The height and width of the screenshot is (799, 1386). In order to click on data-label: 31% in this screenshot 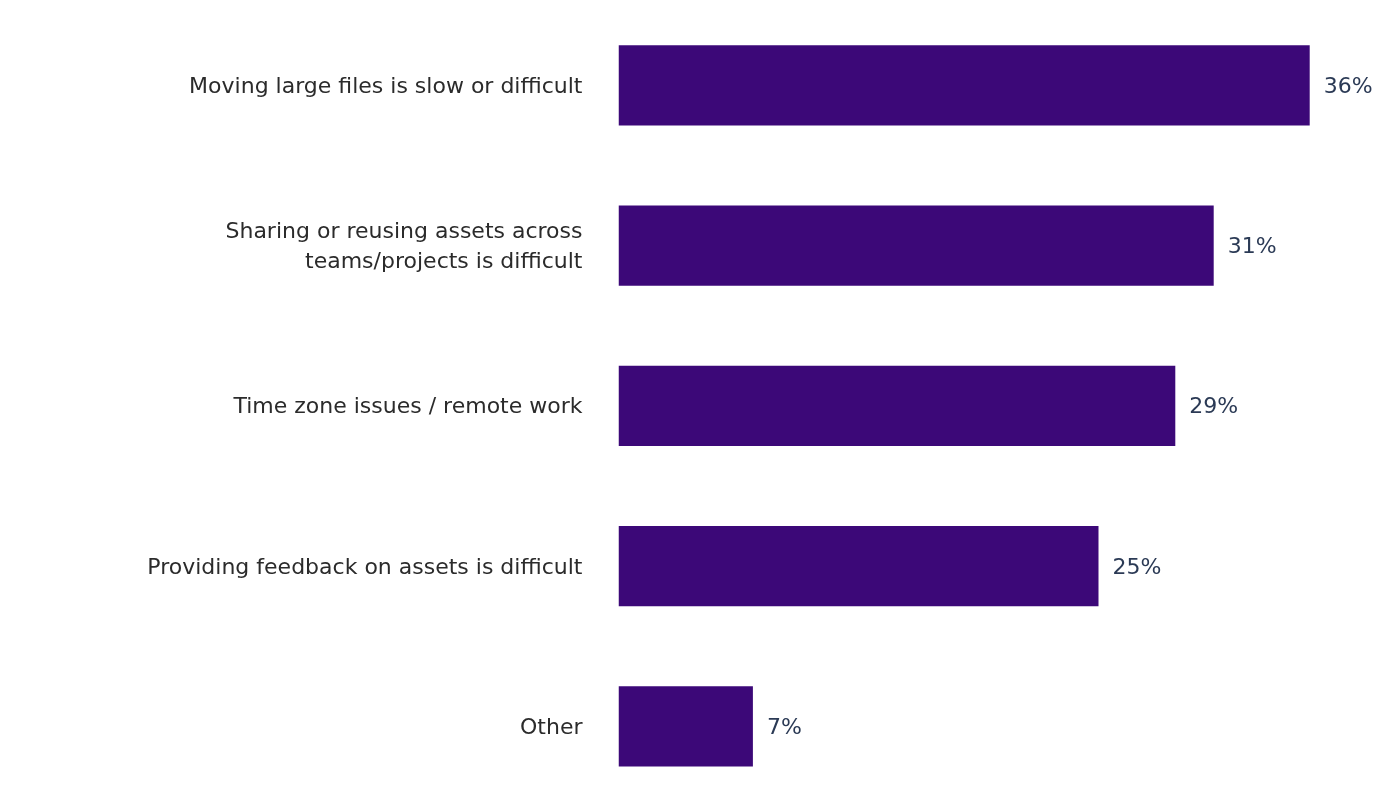, I will do `click(1252, 246)`.